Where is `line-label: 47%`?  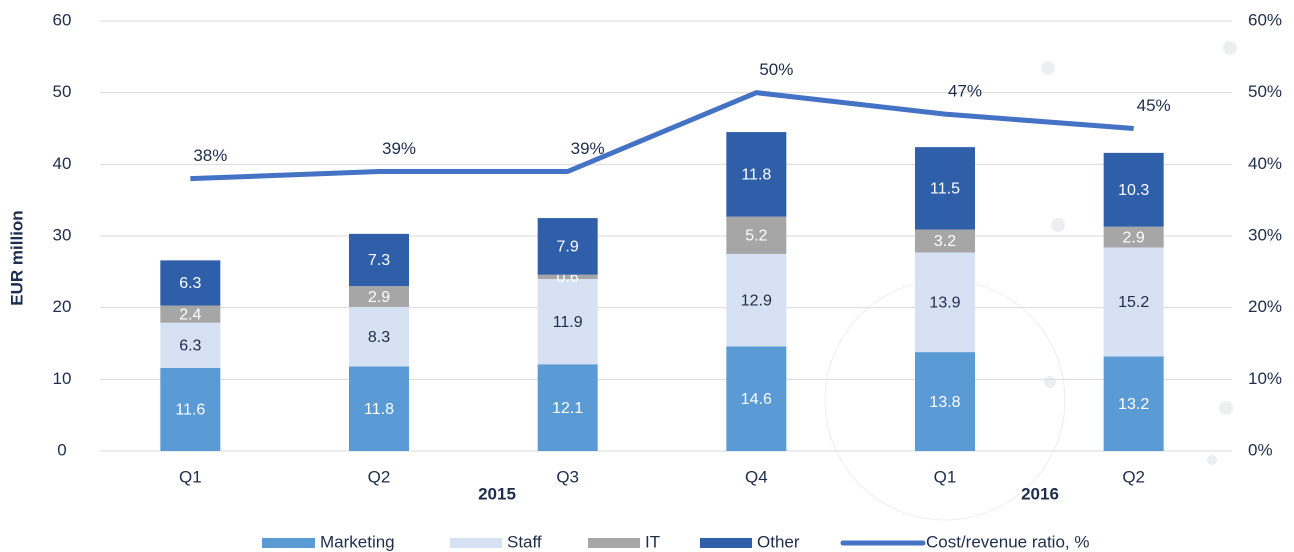
line-label: 47% is located at coordinates (965, 91).